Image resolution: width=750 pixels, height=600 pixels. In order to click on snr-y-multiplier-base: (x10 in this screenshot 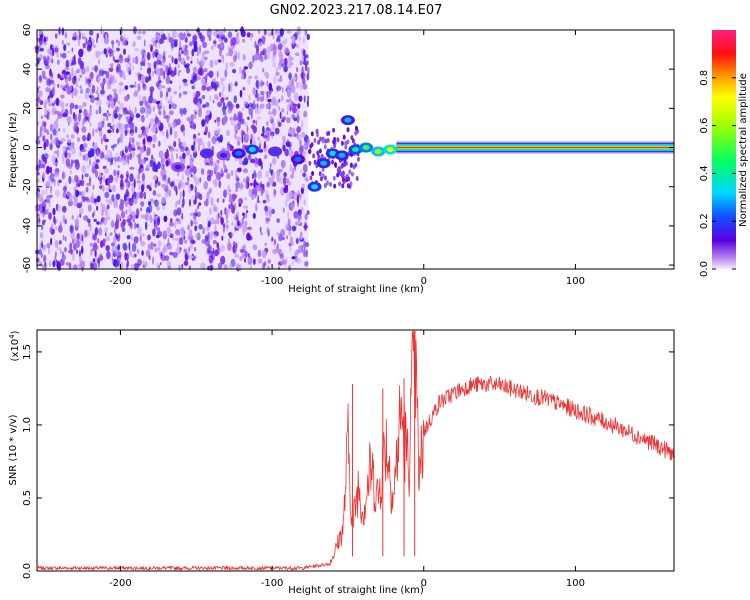, I will do `click(15, 350)`.